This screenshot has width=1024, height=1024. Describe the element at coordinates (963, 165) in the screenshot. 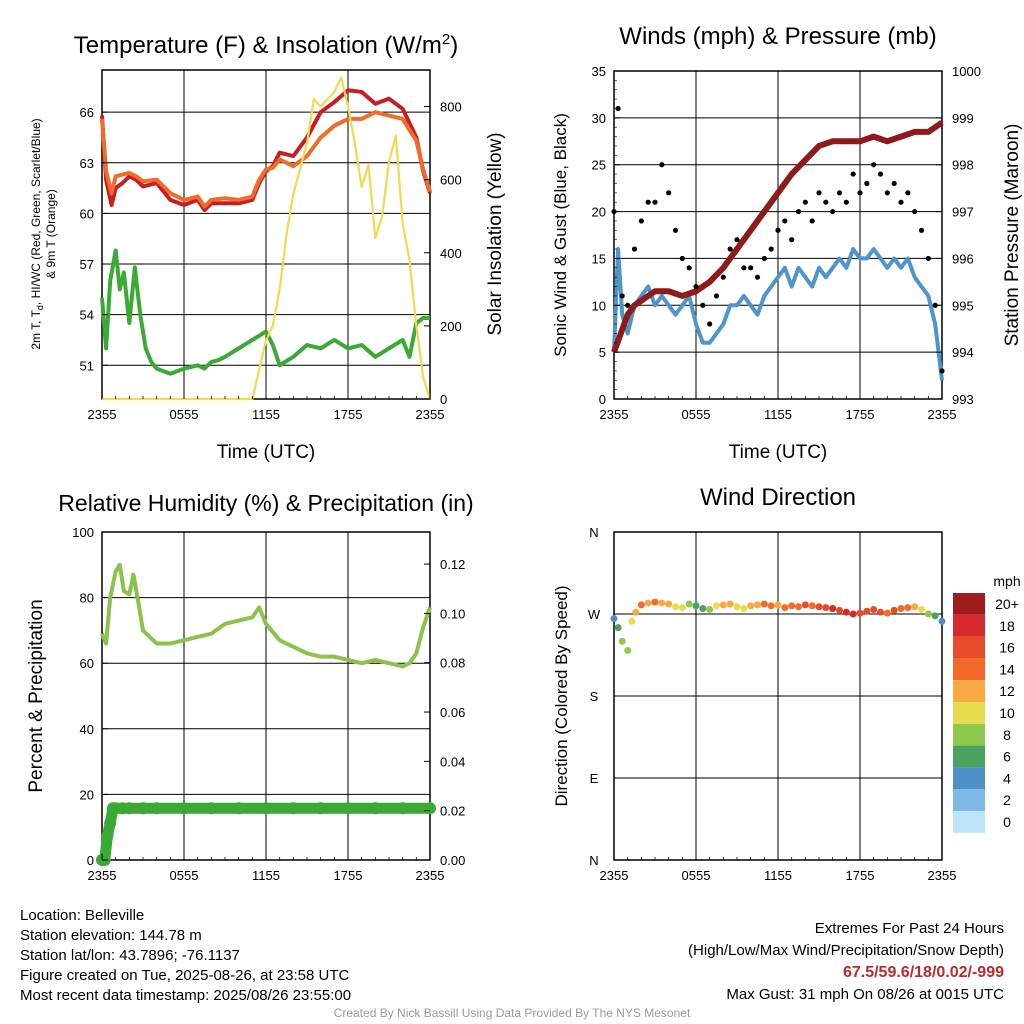

I see `wind-y-right-tick-label: 998` at that location.